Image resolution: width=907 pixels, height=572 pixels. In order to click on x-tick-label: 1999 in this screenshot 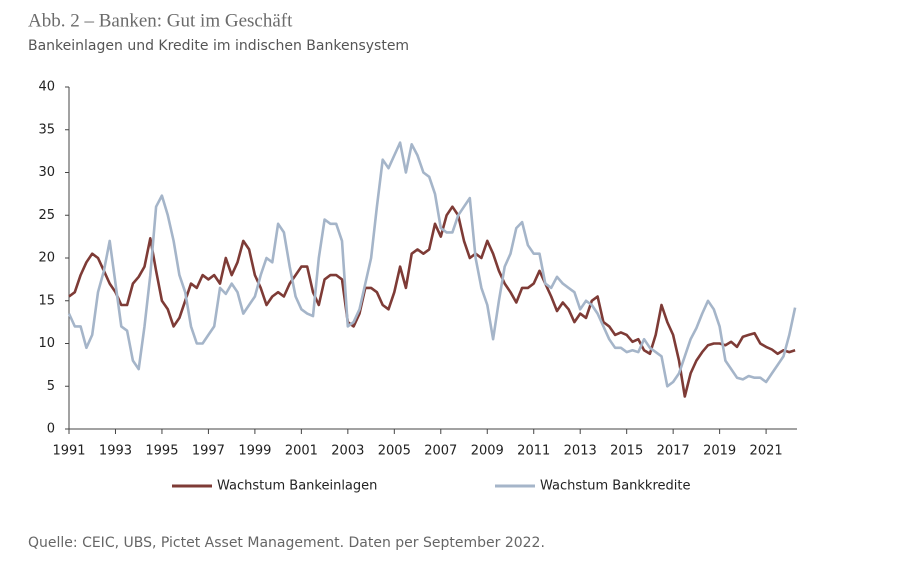, I will do `click(254, 451)`.